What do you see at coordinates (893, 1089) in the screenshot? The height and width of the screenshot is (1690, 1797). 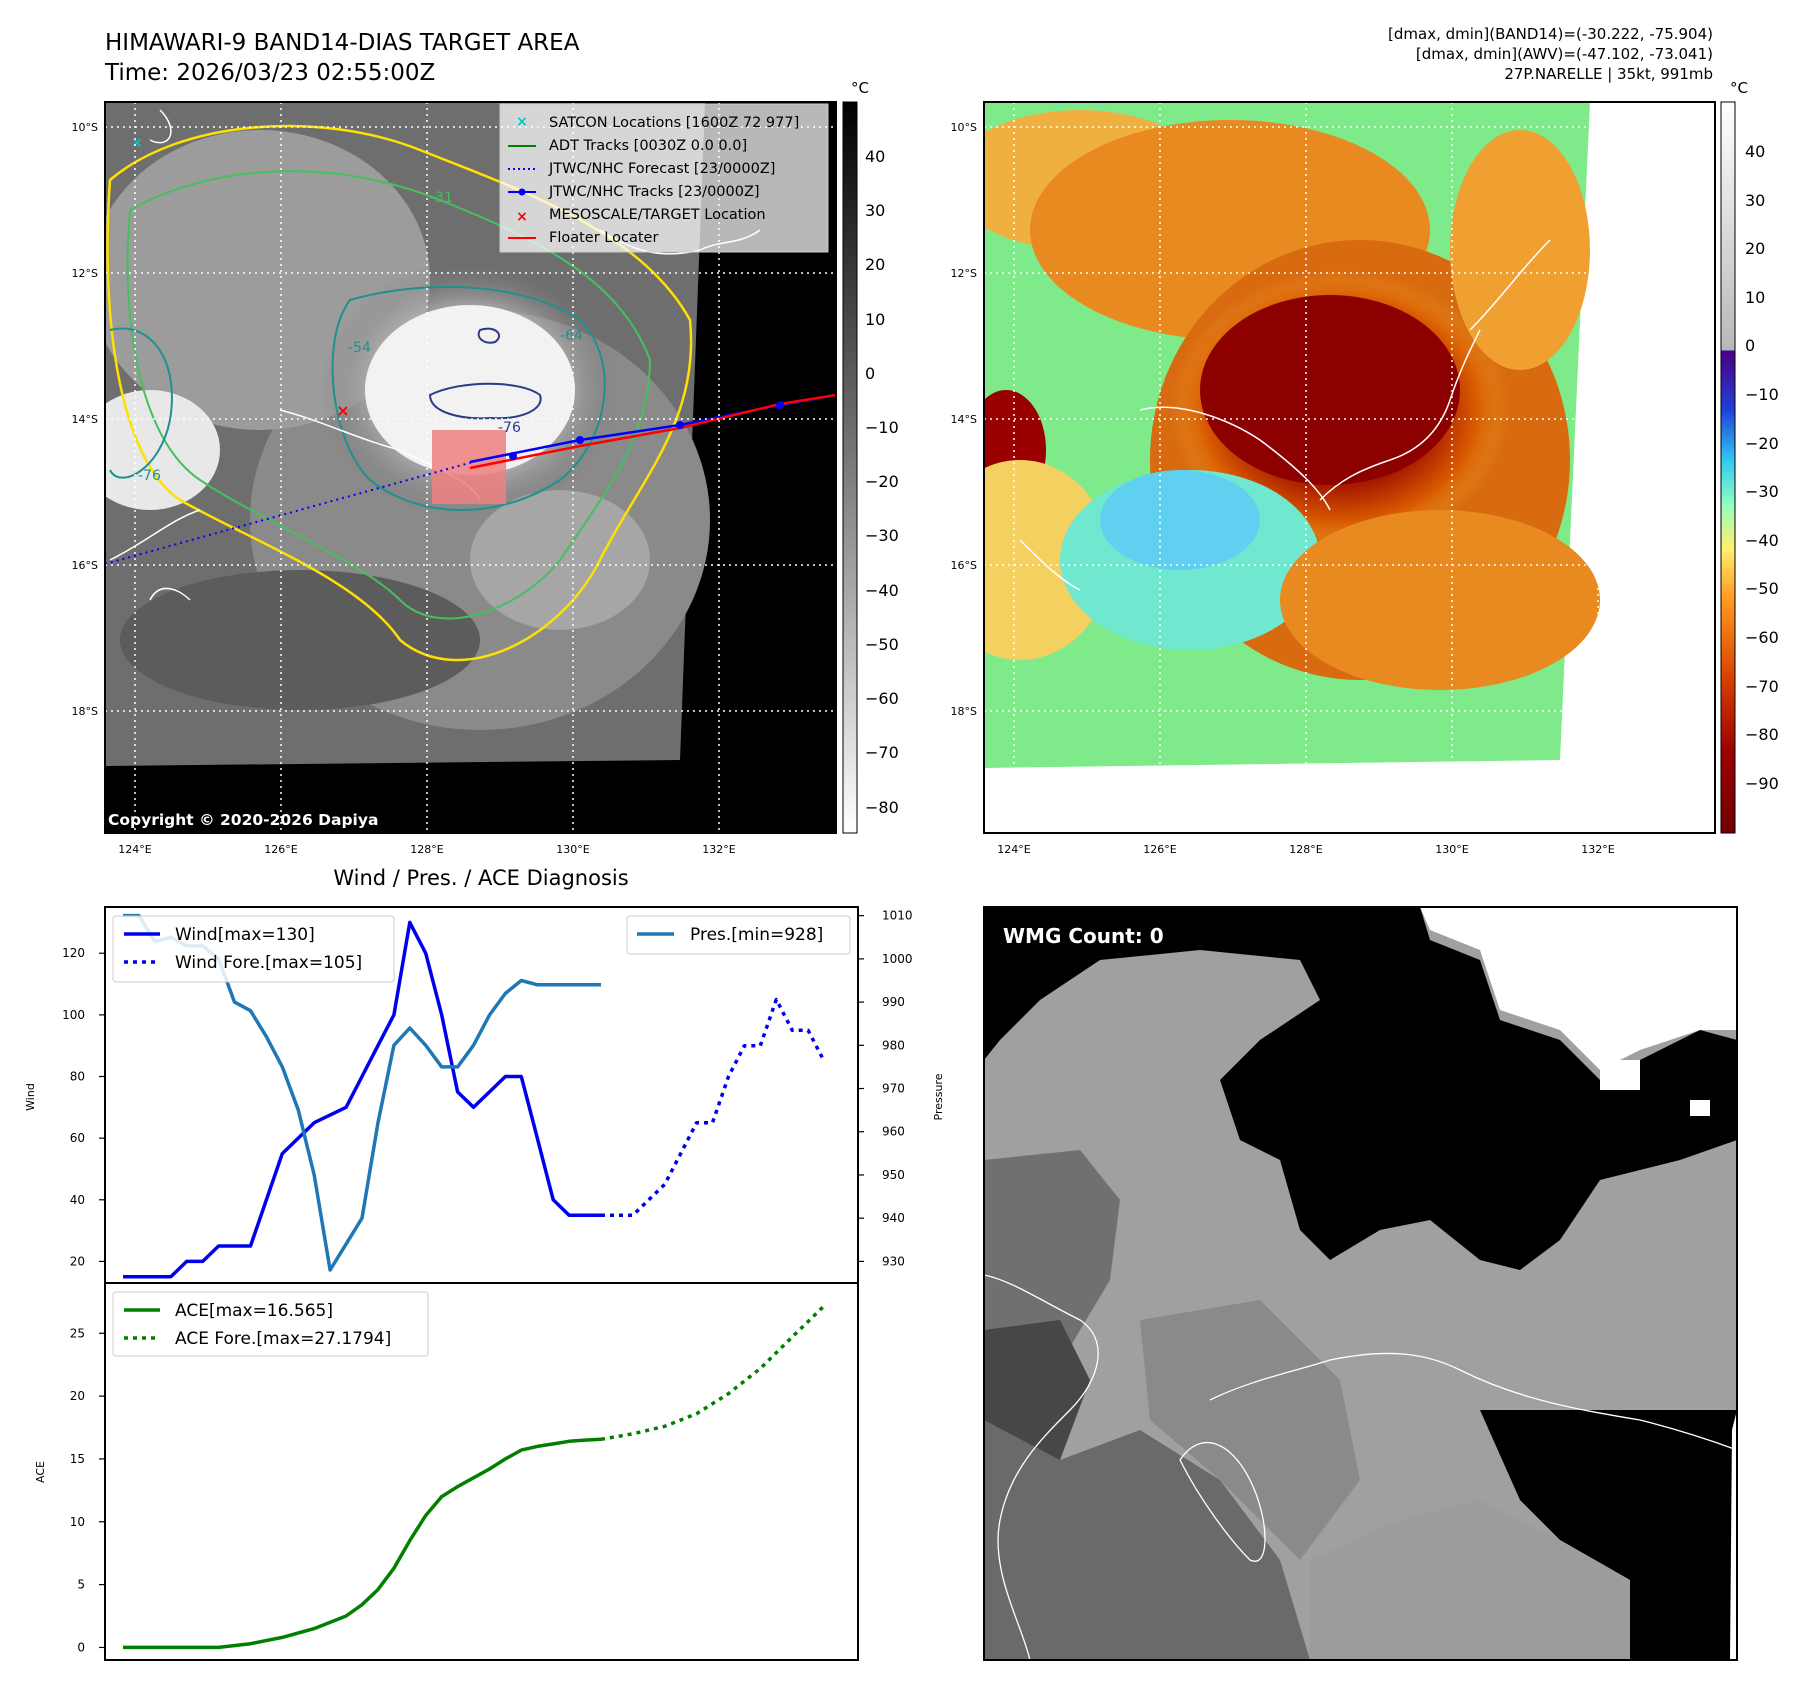 I see `y2-tick-label: 970` at bounding box center [893, 1089].